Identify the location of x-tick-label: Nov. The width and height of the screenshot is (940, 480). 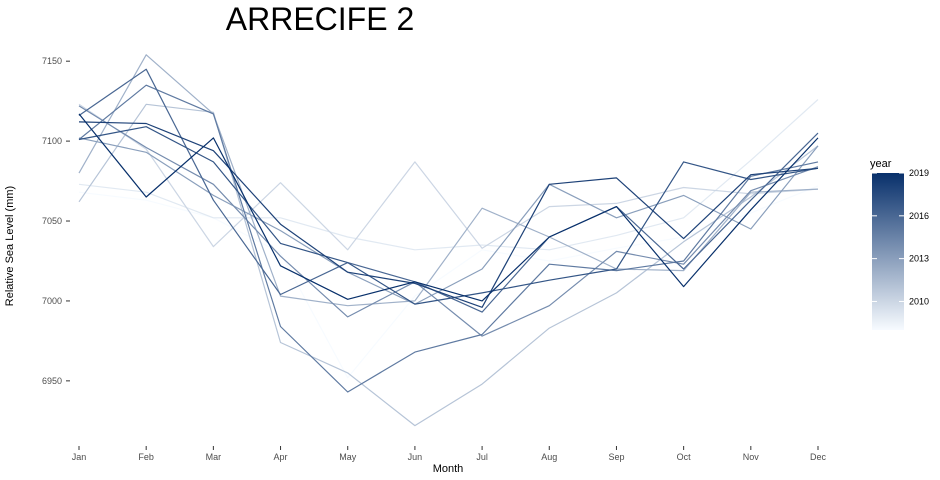
(751, 457).